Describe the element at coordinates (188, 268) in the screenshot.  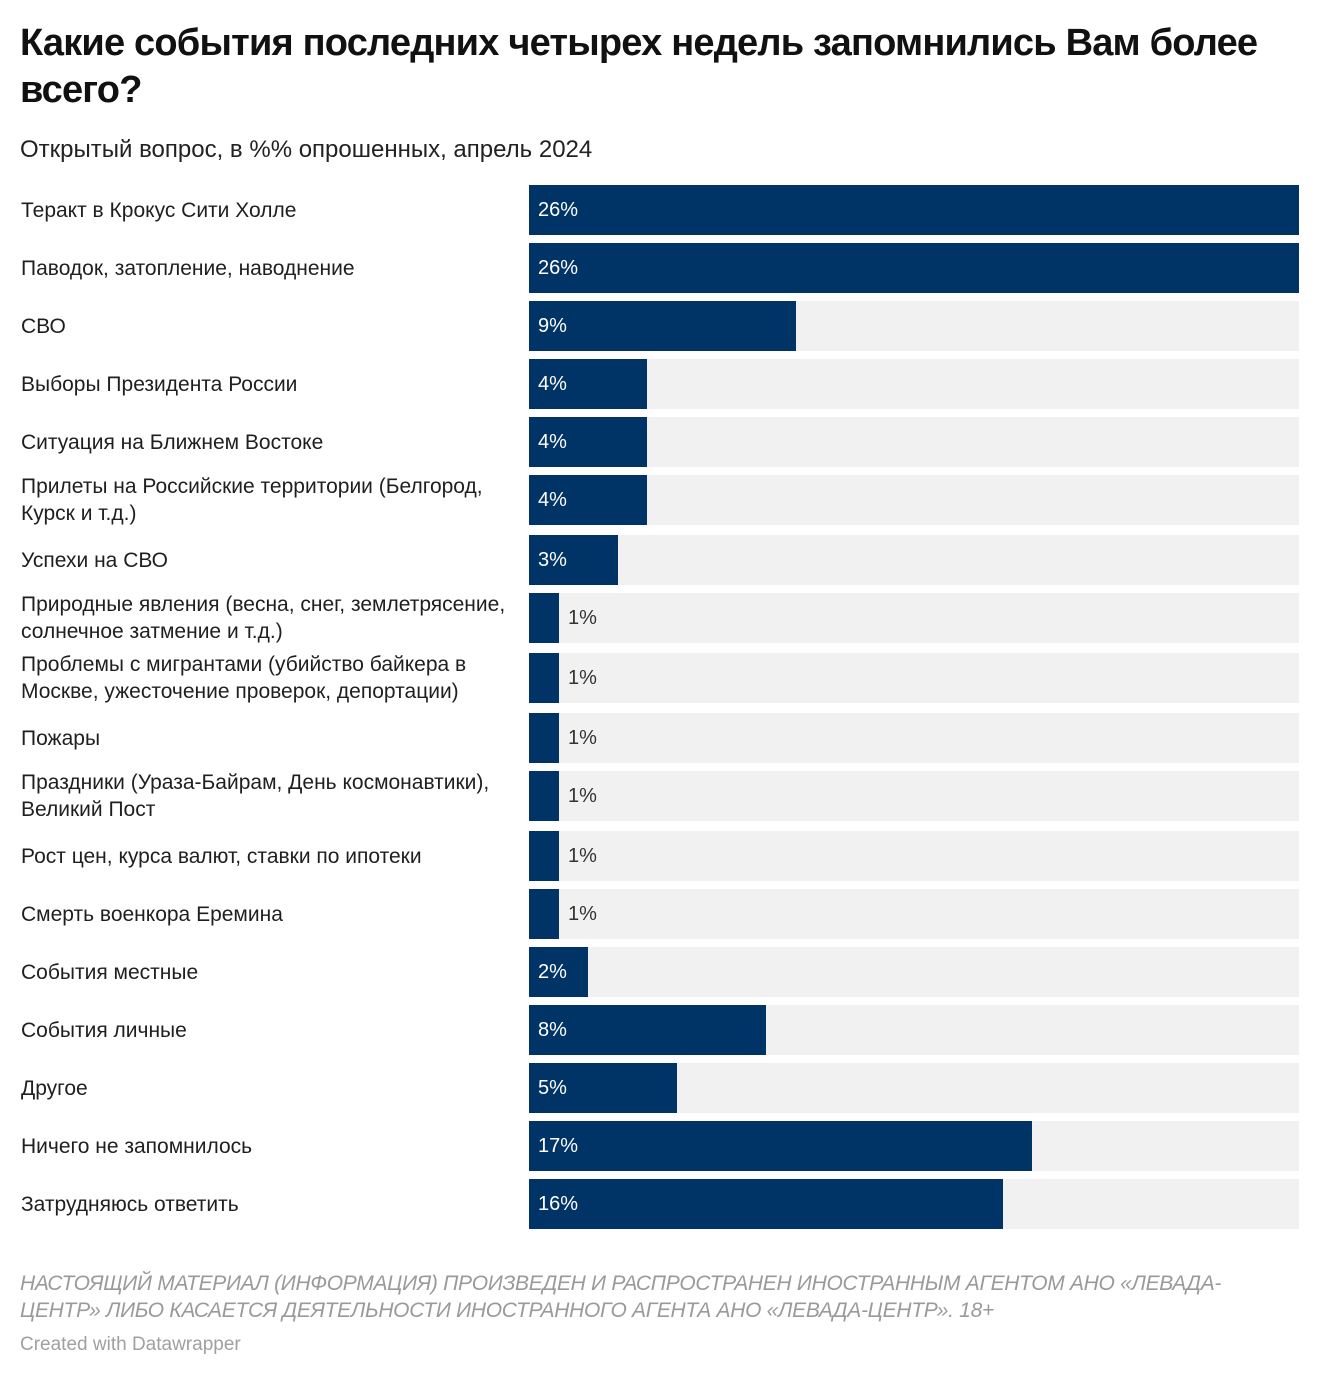
I see `bar-label: Паводок, затопление, наводнение` at that location.